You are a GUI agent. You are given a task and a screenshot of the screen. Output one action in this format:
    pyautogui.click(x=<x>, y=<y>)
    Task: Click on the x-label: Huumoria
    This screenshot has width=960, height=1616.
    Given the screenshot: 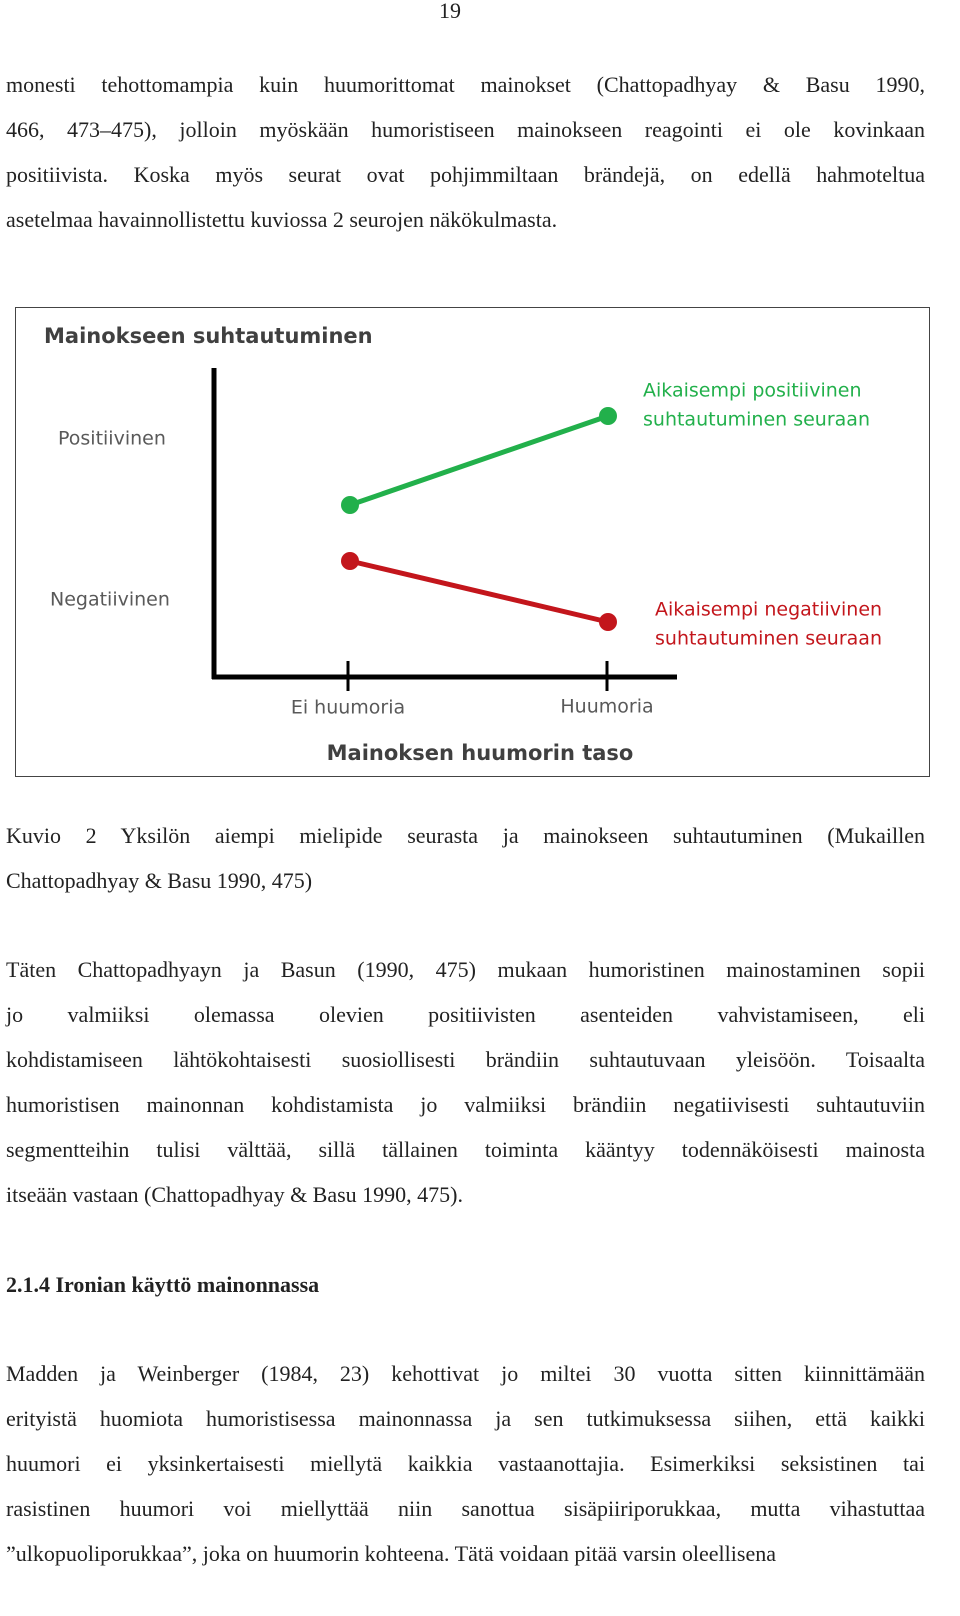 What is the action you would take?
    pyautogui.click(x=606, y=707)
    